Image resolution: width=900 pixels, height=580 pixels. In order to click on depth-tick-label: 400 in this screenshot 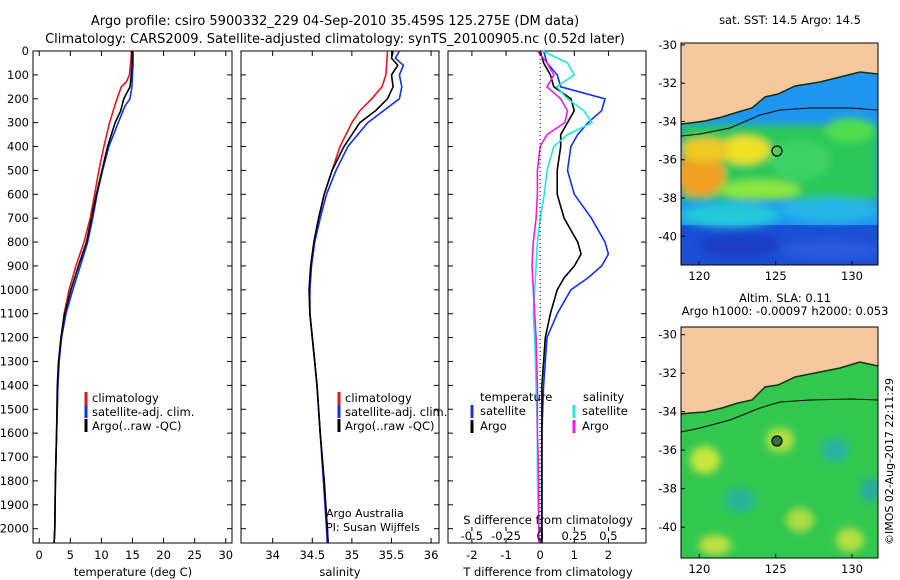, I will do `click(18, 147)`.